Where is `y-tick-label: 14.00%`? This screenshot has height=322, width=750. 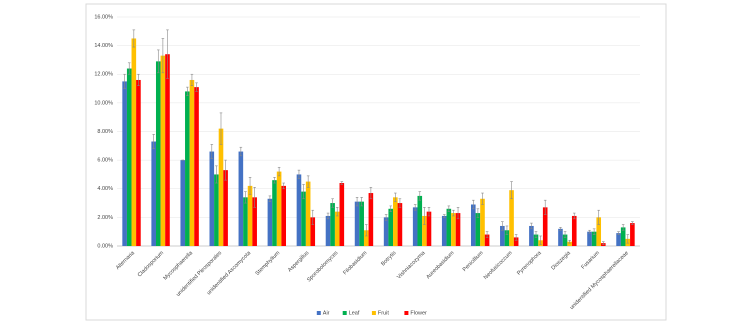
y-tick-label: 14.00% is located at coordinates (103, 46).